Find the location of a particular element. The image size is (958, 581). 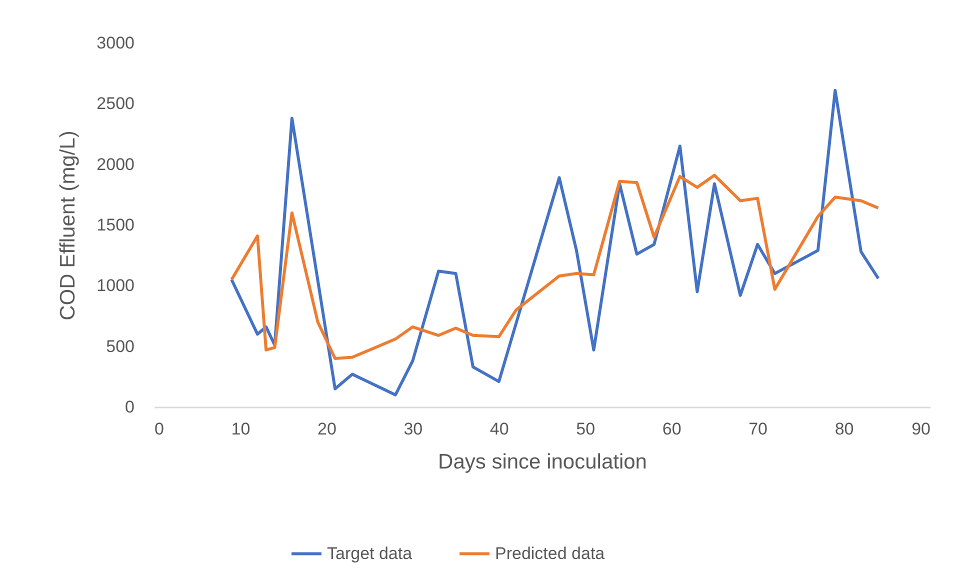

y-tick-label: 0 is located at coordinates (129, 407).